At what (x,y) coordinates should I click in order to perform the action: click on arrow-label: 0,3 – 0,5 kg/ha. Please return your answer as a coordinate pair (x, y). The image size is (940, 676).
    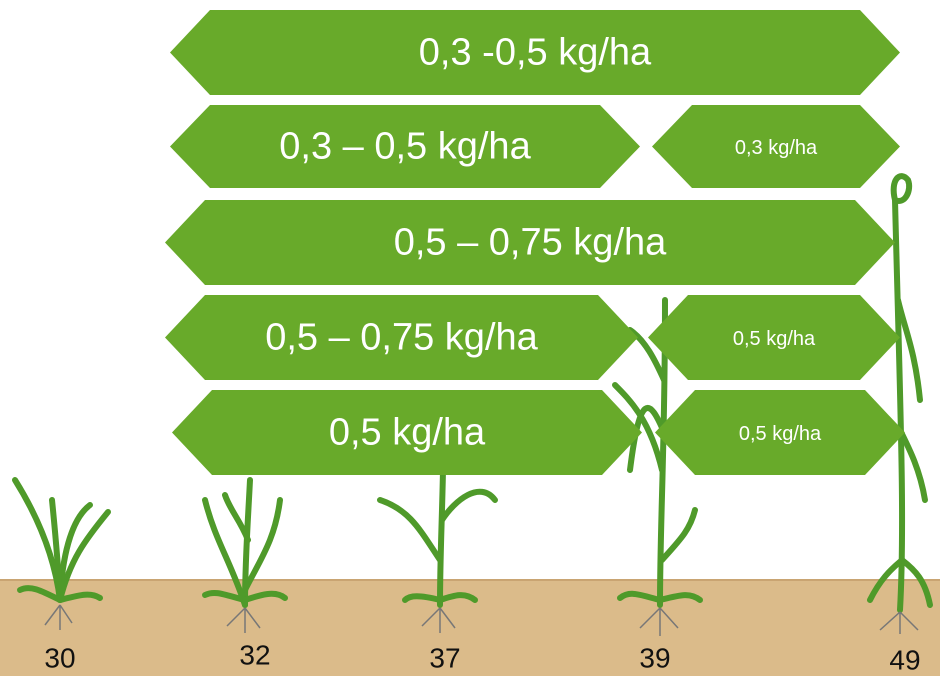
    Looking at the image, I should click on (405, 147).